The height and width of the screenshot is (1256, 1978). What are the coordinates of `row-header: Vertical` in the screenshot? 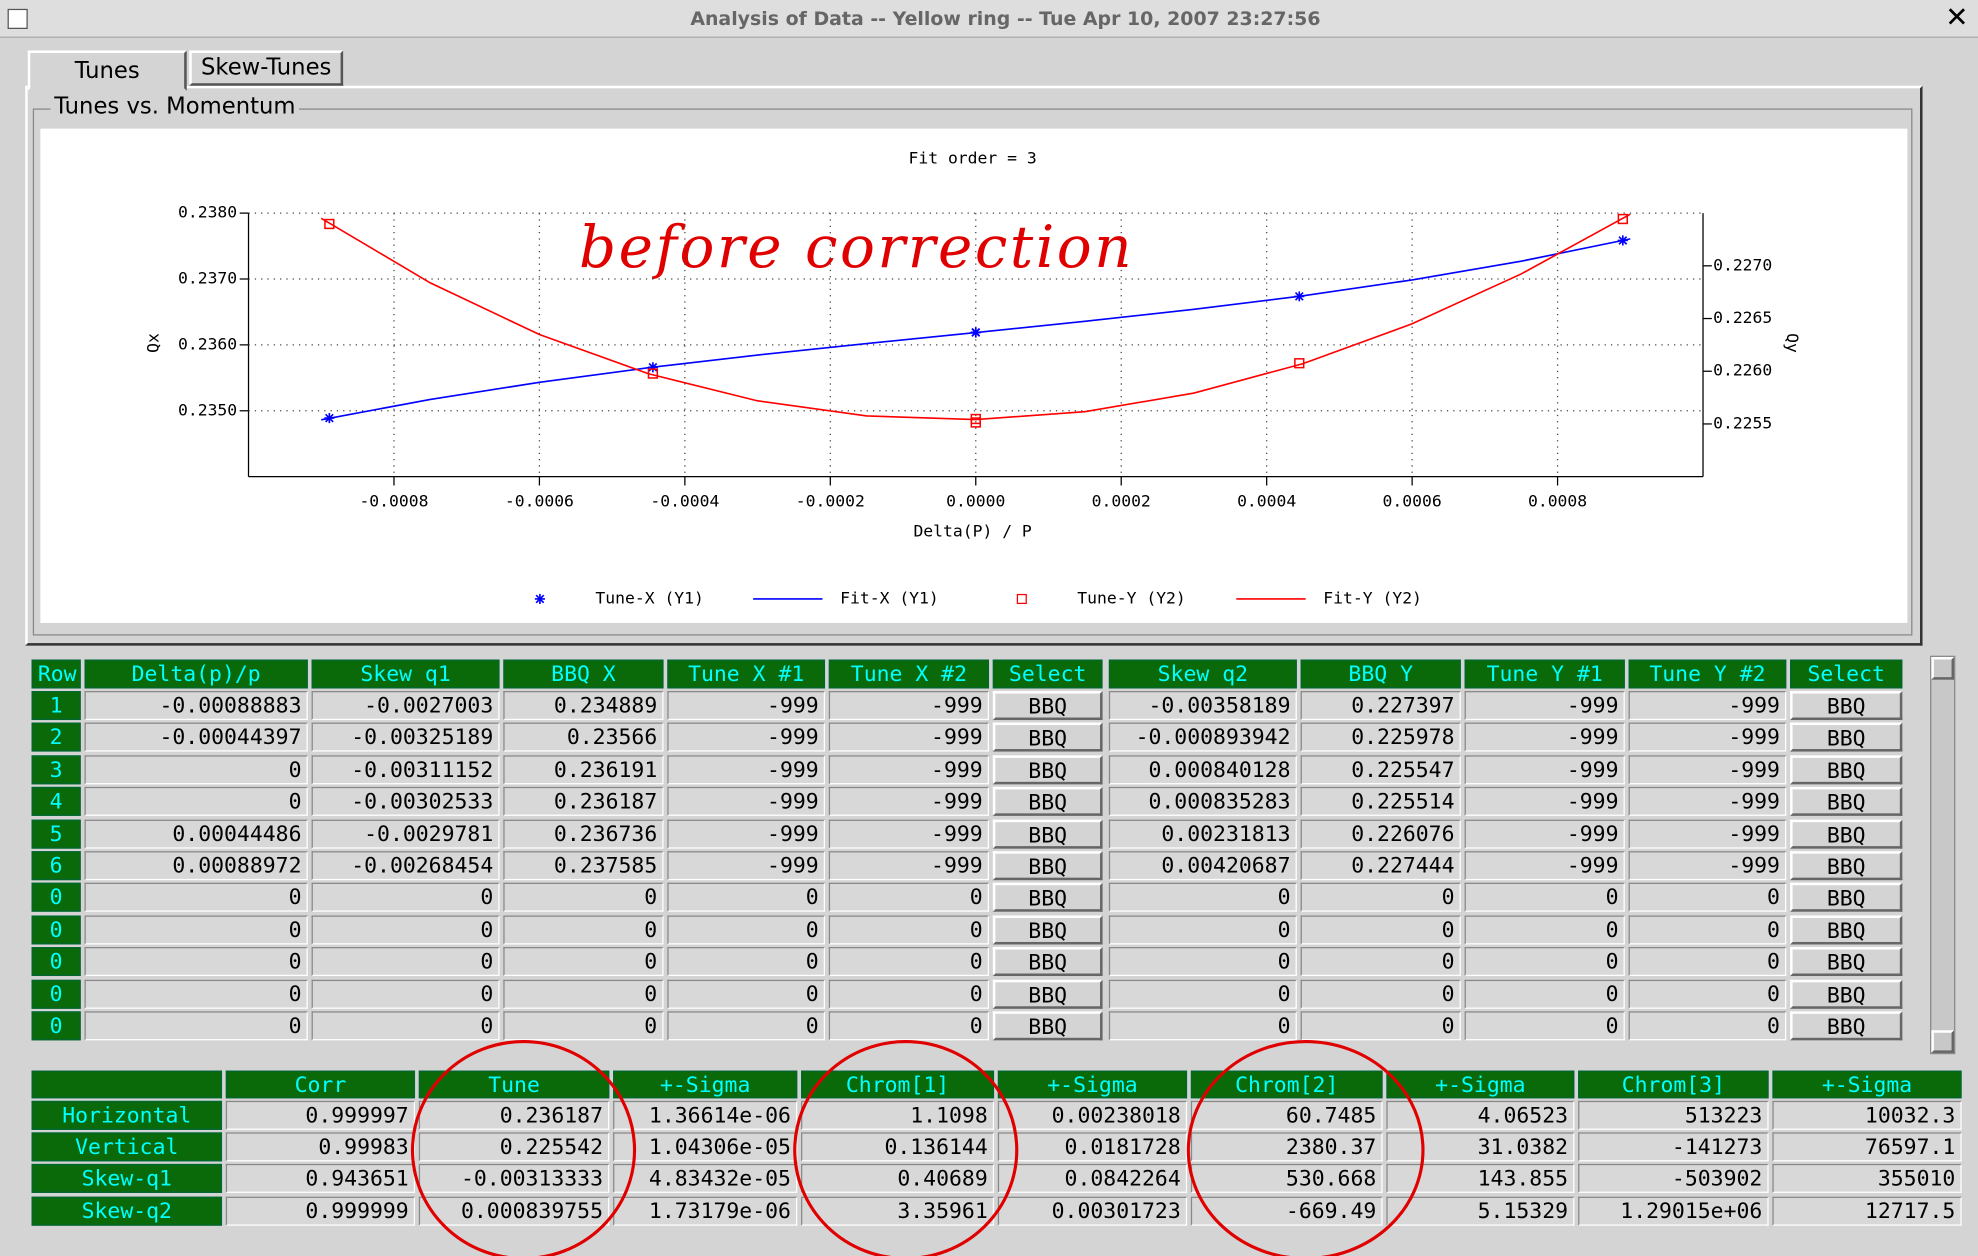 It's located at (127, 1147).